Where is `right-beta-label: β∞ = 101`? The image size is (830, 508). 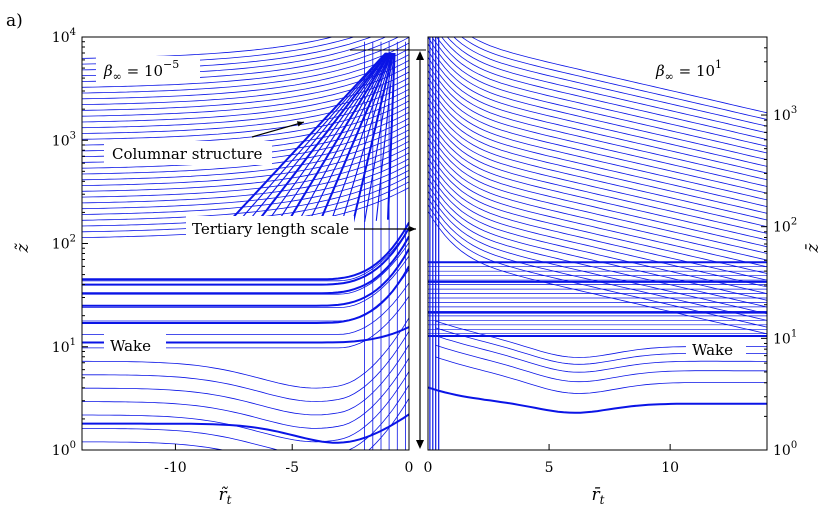 right-beta-label: β∞ = 101 is located at coordinates (696, 69).